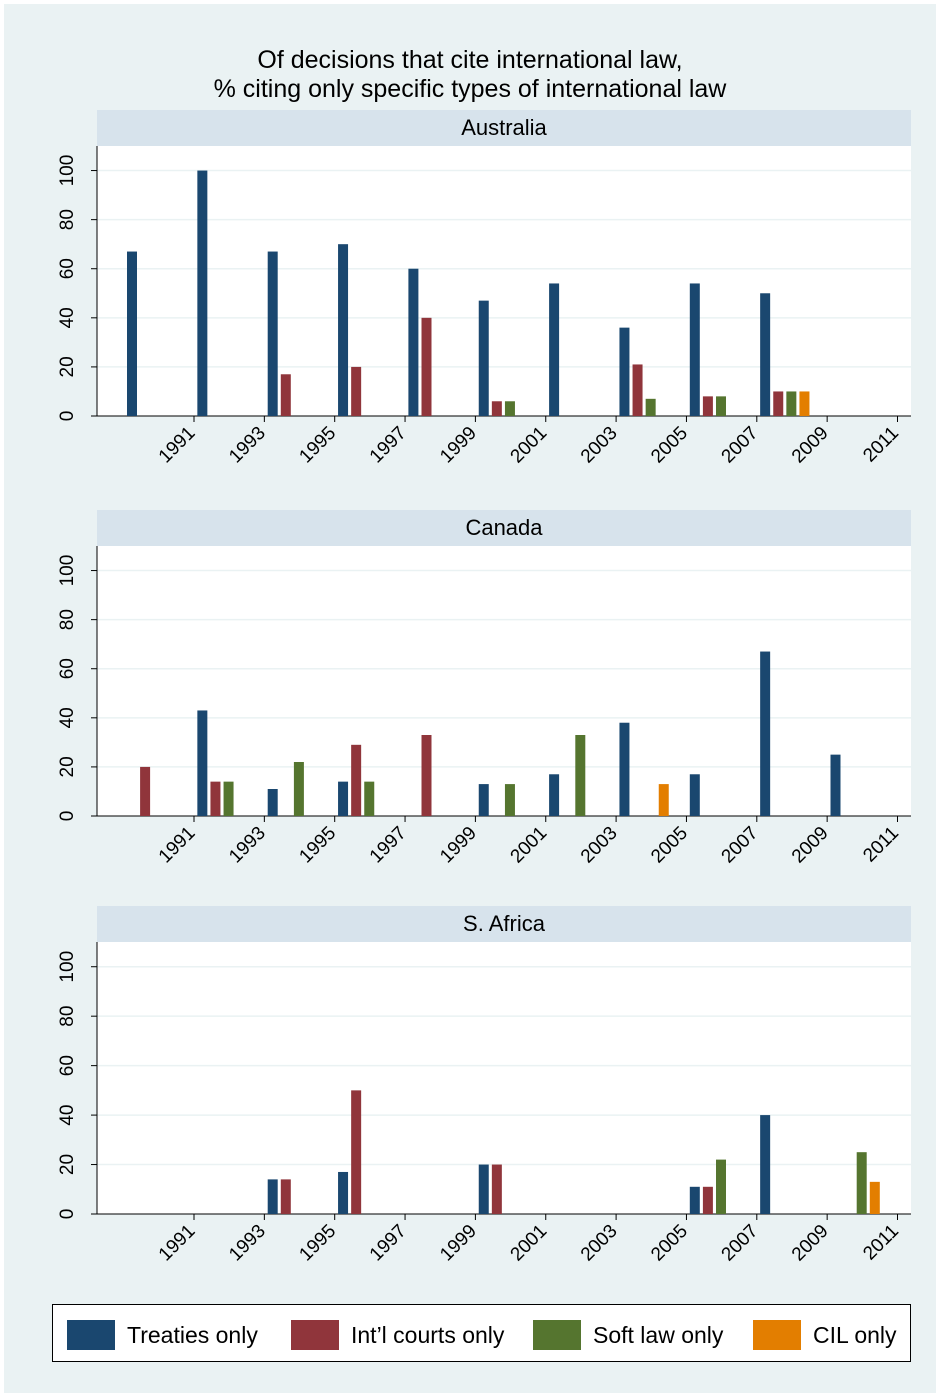 The height and width of the screenshot is (1397, 940). I want to click on legend-swatch-cil, so click(777, 1335).